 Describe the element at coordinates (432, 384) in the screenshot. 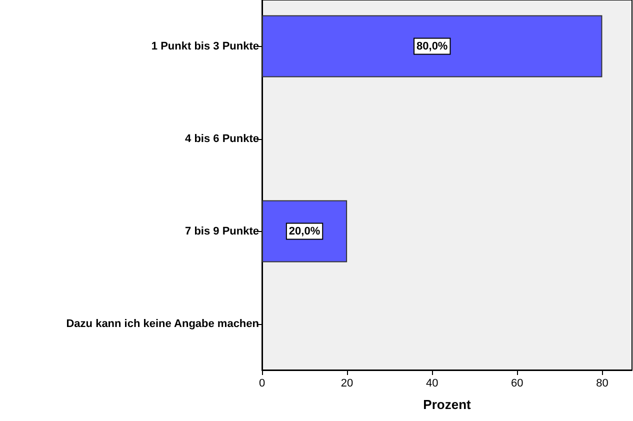

I see `x-tick-label: 40` at that location.